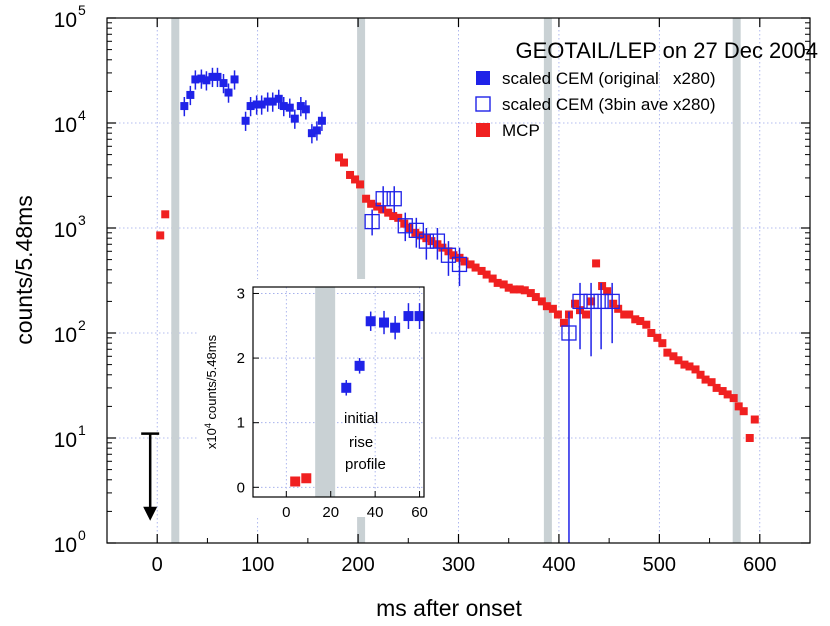 This screenshot has height=626, width=830. Describe the element at coordinates (375, 512) in the screenshot. I see `inset-x-tick-label: 40` at that location.